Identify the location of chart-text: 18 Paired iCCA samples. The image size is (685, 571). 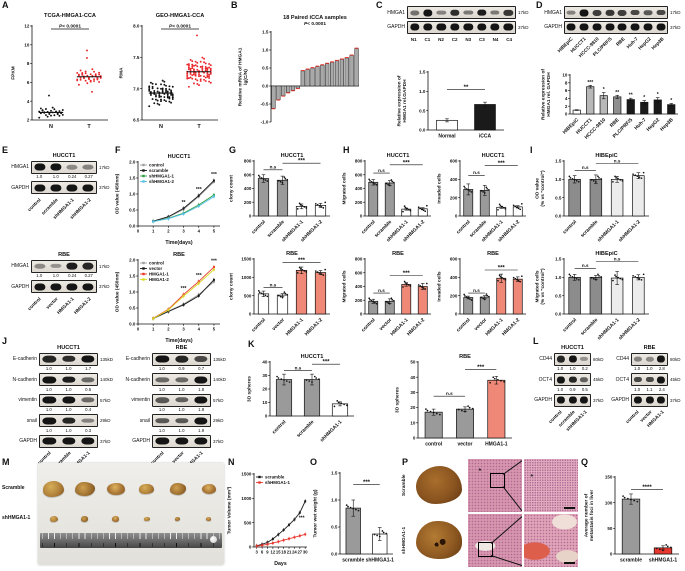
(315, 18).